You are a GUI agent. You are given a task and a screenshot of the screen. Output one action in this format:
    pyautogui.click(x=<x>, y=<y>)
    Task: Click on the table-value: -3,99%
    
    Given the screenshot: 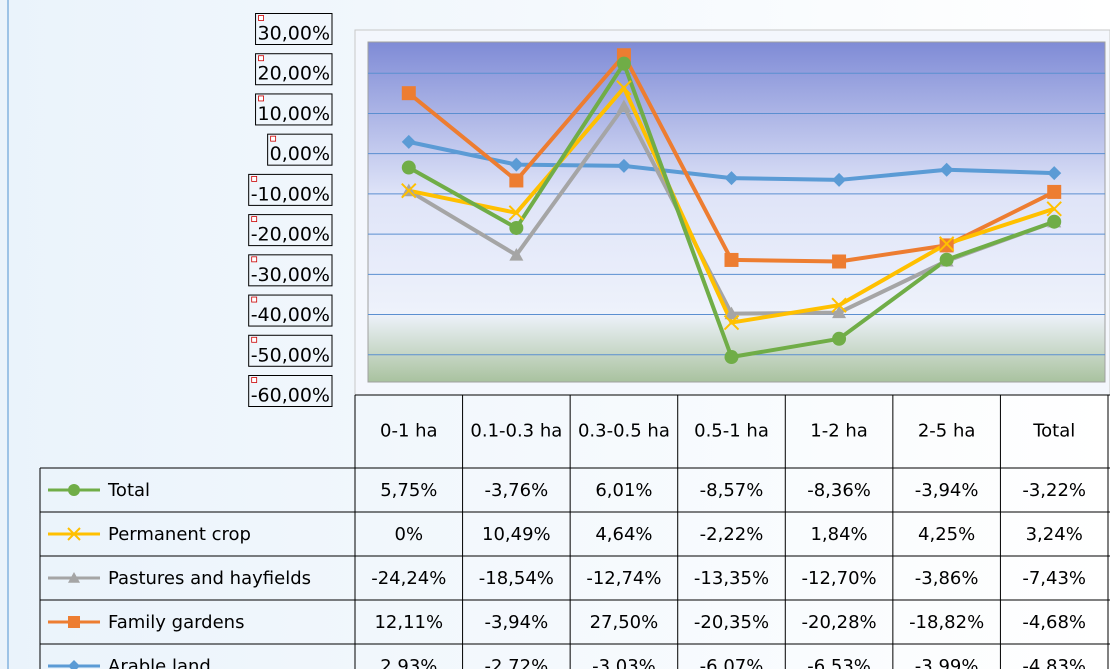 What is the action you would take?
    pyautogui.click(x=947, y=662)
    